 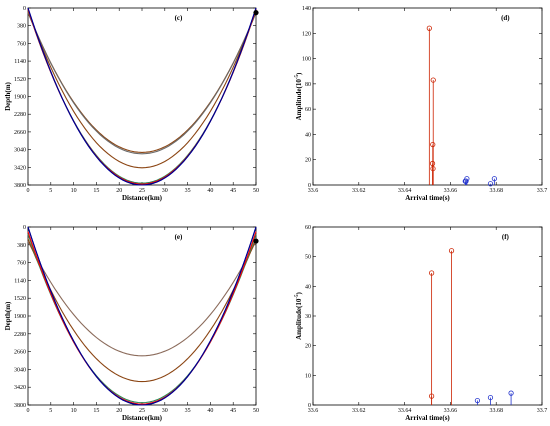 What do you see at coordinates (20, 317) in the screenshot?
I see `panel-e-ytick-label: 1900` at bounding box center [20, 317].